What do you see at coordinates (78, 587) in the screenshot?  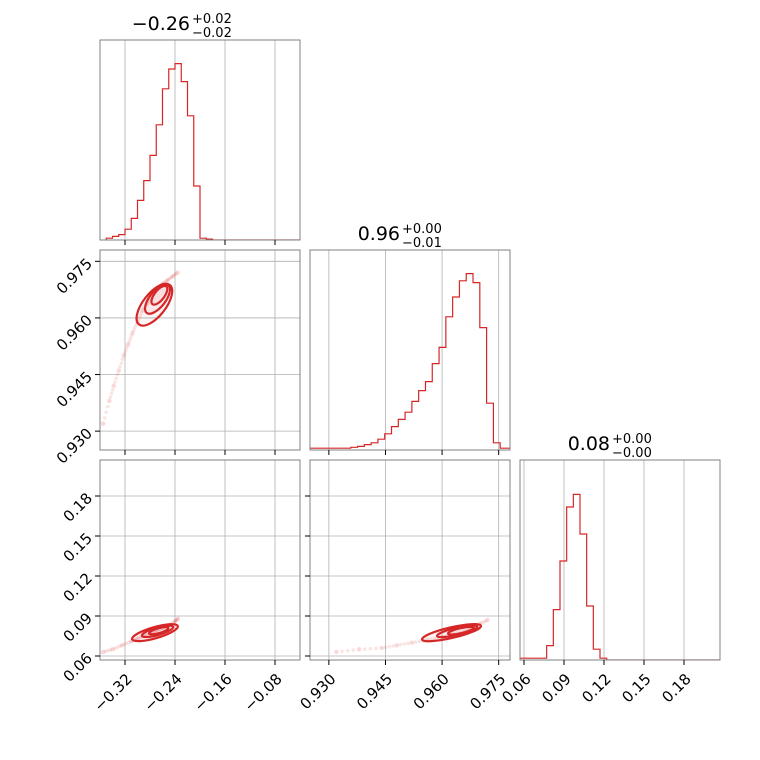 I see `y-tick-label: 0.12` at bounding box center [78, 587].